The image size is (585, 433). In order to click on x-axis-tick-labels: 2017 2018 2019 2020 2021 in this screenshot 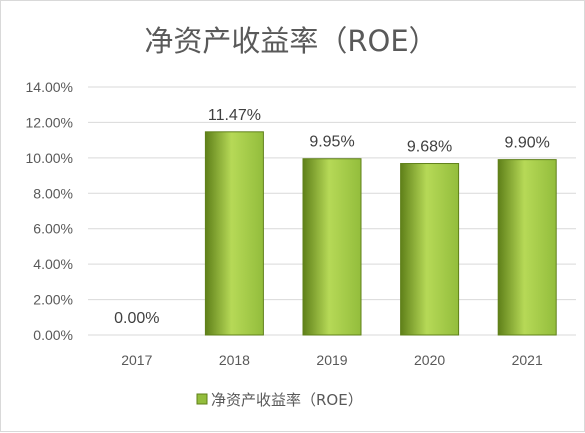, I will do `click(332, 360)`.